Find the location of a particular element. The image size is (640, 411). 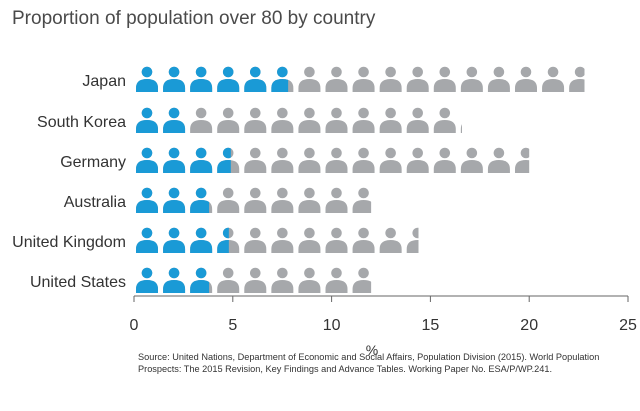

x-tick-label: 25 is located at coordinates (628, 325).